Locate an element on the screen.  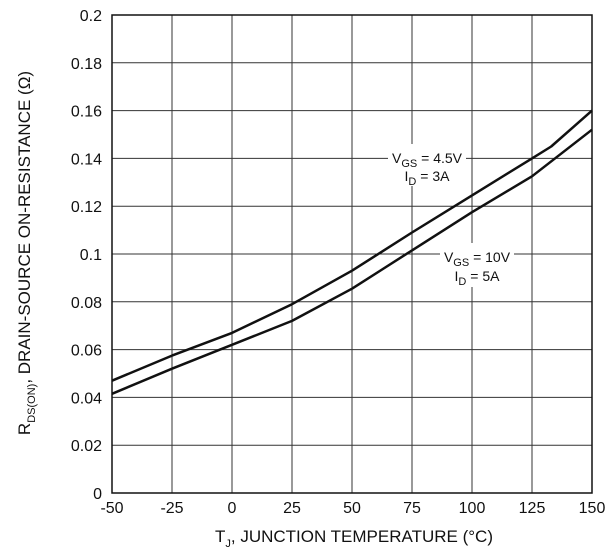
y-tick-label: 0.12 is located at coordinates (86, 207).